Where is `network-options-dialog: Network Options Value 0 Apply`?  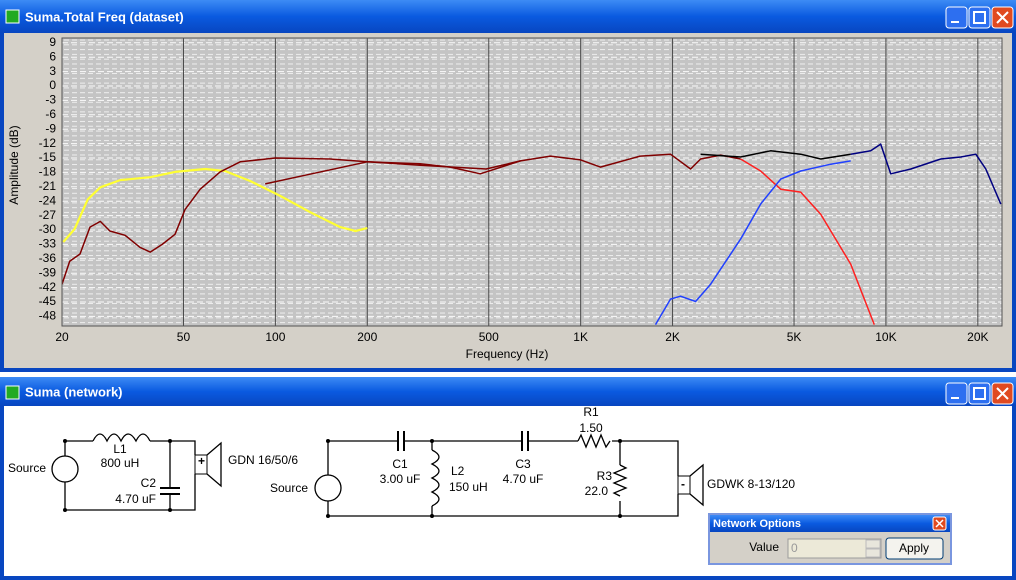 network-options-dialog: Network Options Value 0 Apply is located at coordinates (830, 539).